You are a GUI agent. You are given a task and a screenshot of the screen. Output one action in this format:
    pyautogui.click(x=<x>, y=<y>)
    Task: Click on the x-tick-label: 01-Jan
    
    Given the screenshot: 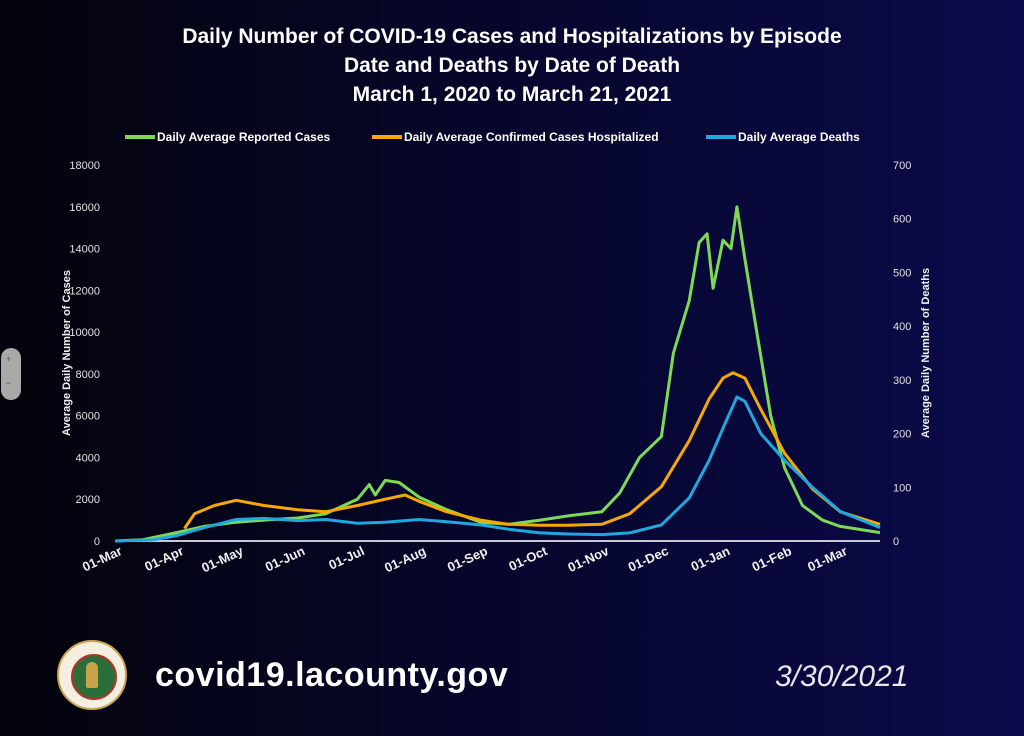 What is the action you would take?
    pyautogui.click(x=711, y=558)
    